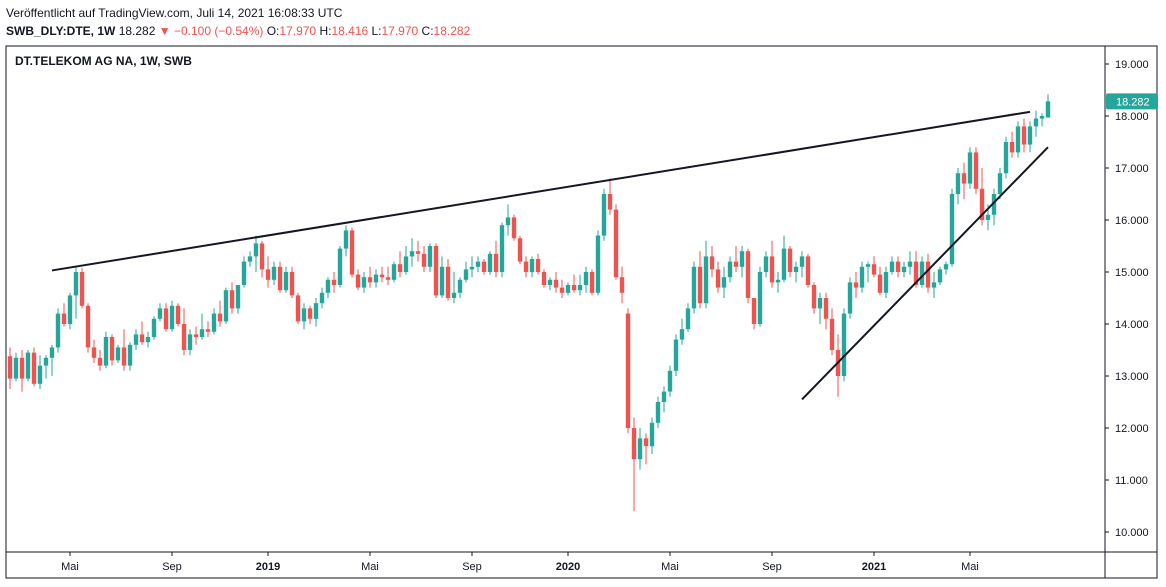 The width and height of the screenshot is (1166, 587). Describe the element at coordinates (400, 31) in the screenshot. I see `low-value: 17.970` at that location.